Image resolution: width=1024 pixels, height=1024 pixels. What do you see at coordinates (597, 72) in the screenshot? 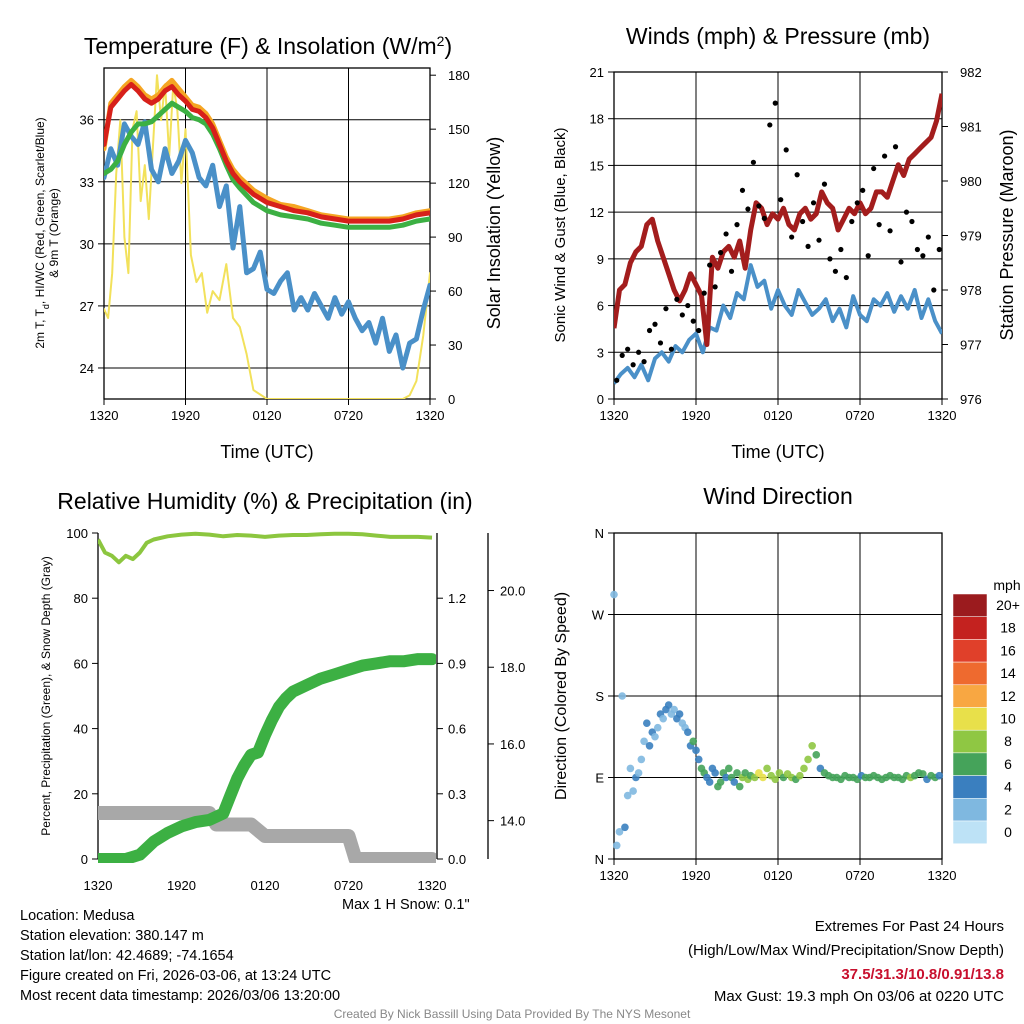
I see `y-tick-label: 21` at bounding box center [597, 72].